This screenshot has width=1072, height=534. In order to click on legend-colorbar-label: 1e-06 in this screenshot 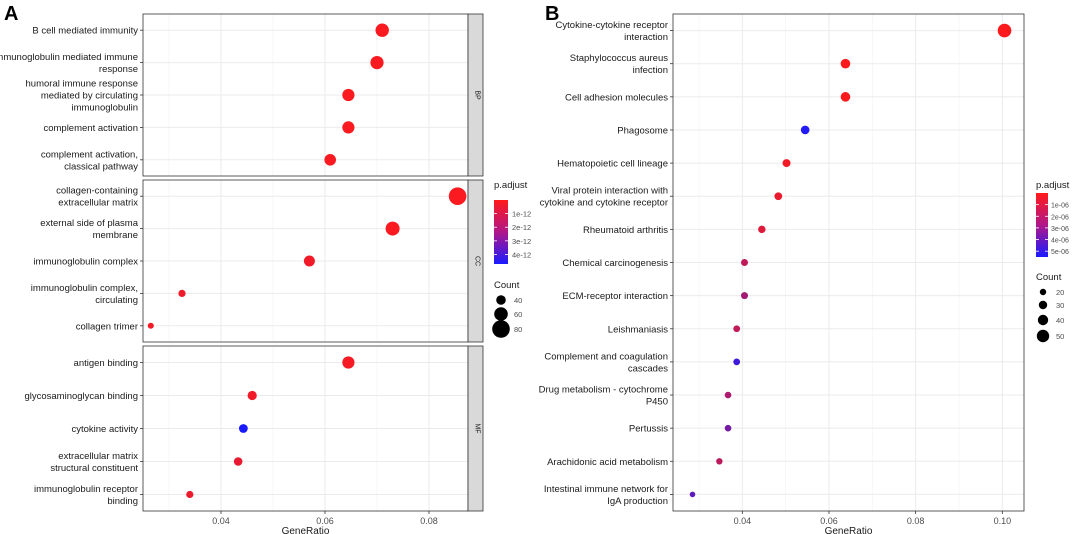, I will do `click(1060, 206)`.